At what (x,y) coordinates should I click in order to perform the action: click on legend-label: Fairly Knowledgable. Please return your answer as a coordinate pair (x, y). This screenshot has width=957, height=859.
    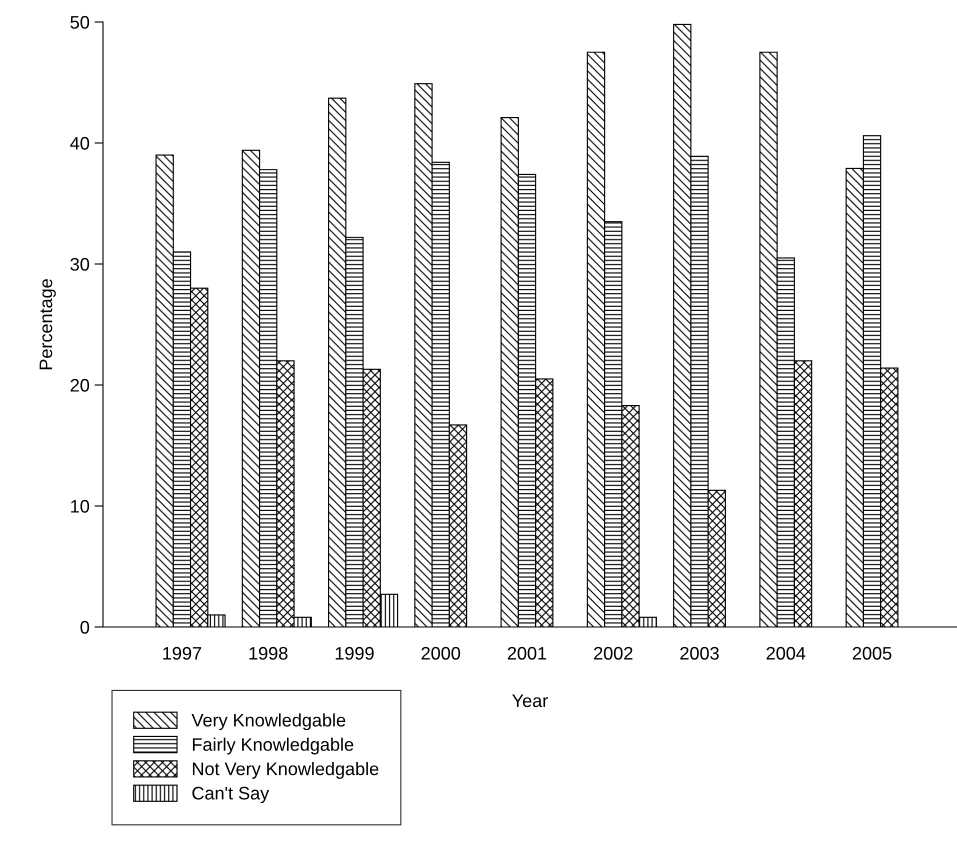
    Looking at the image, I should click on (273, 746).